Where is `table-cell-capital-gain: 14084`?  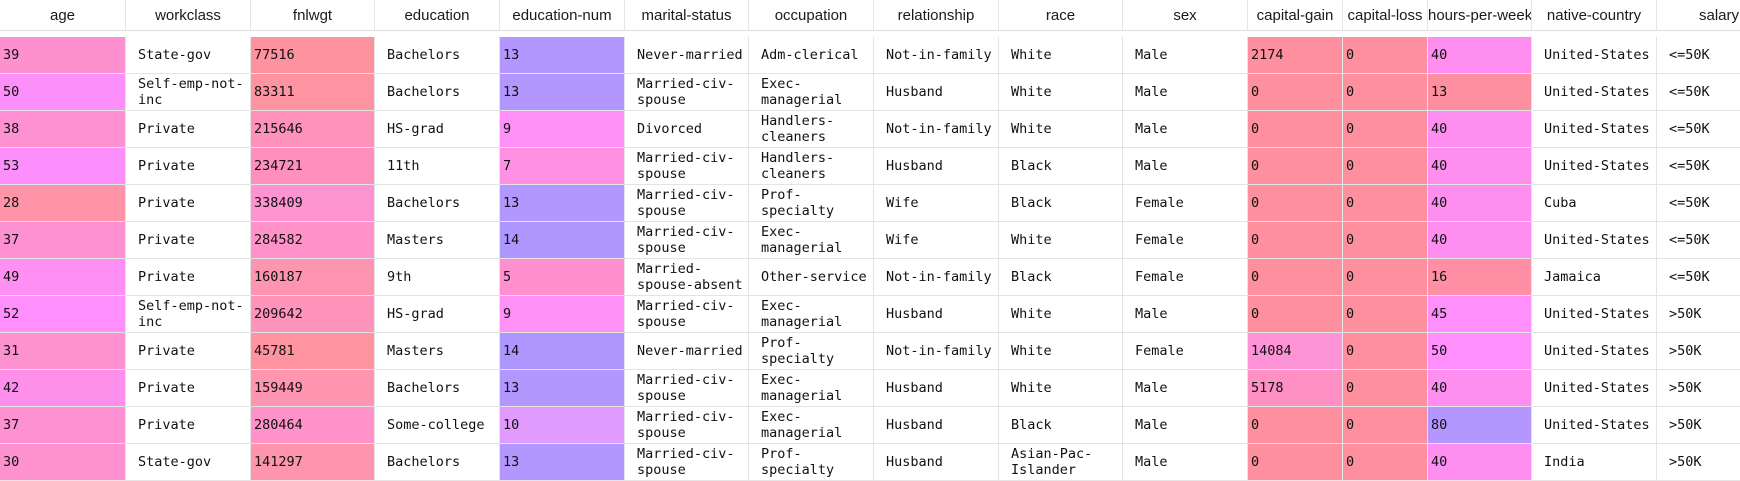
table-cell-capital-gain: 14084 is located at coordinates (1295, 351).